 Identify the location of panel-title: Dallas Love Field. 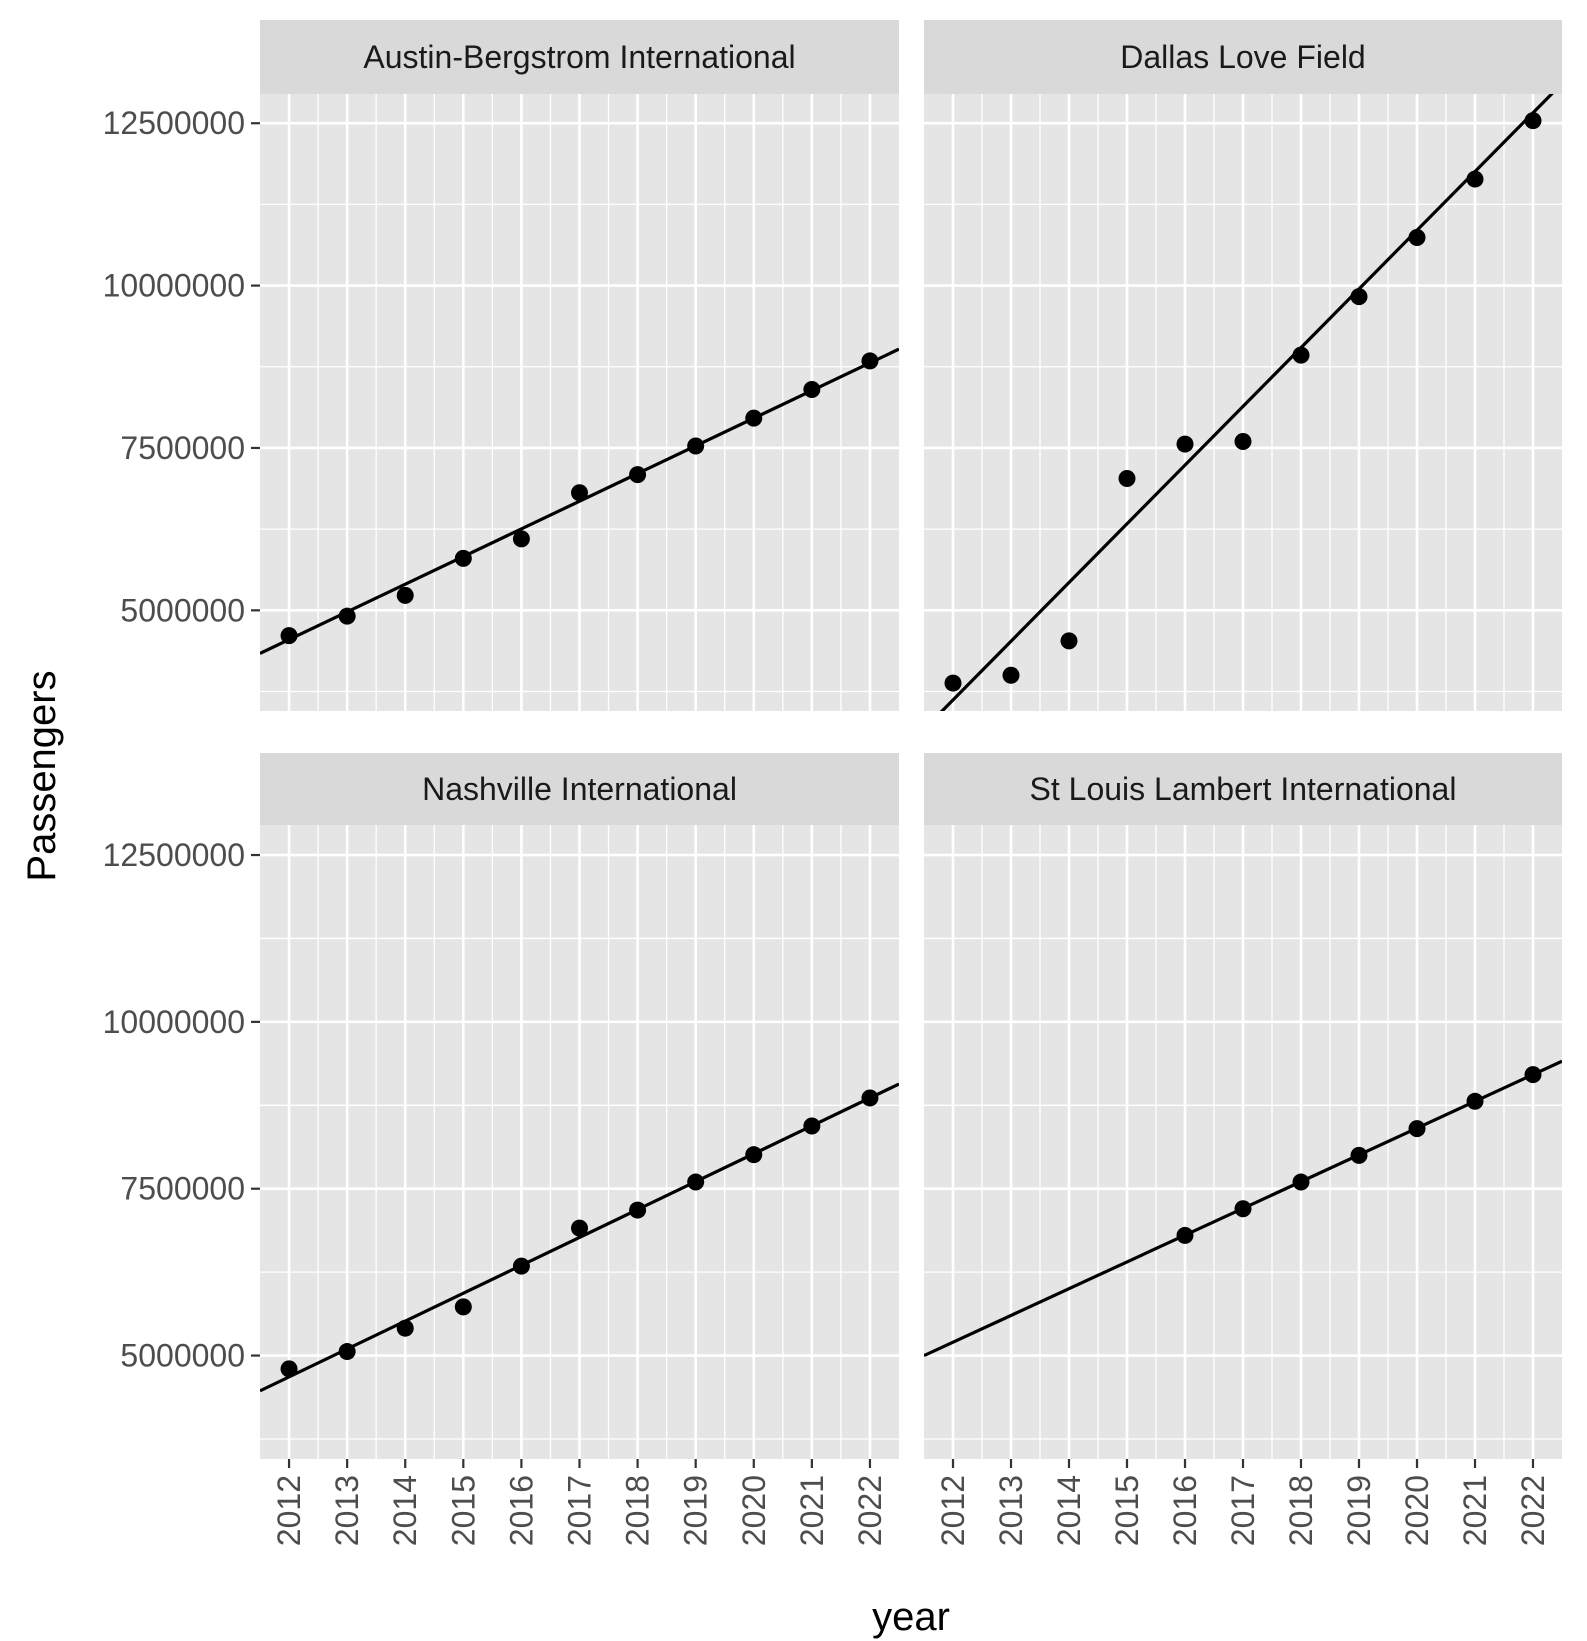
(1242, 57).